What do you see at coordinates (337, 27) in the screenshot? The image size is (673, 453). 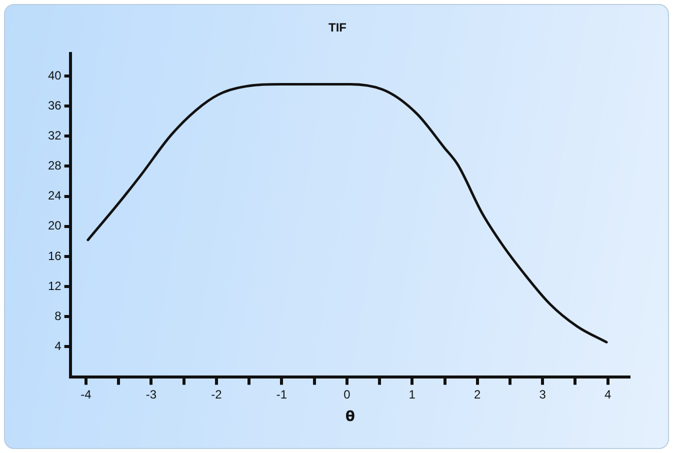 I see `chart-title: TIF` at bounding box center [337, 27].